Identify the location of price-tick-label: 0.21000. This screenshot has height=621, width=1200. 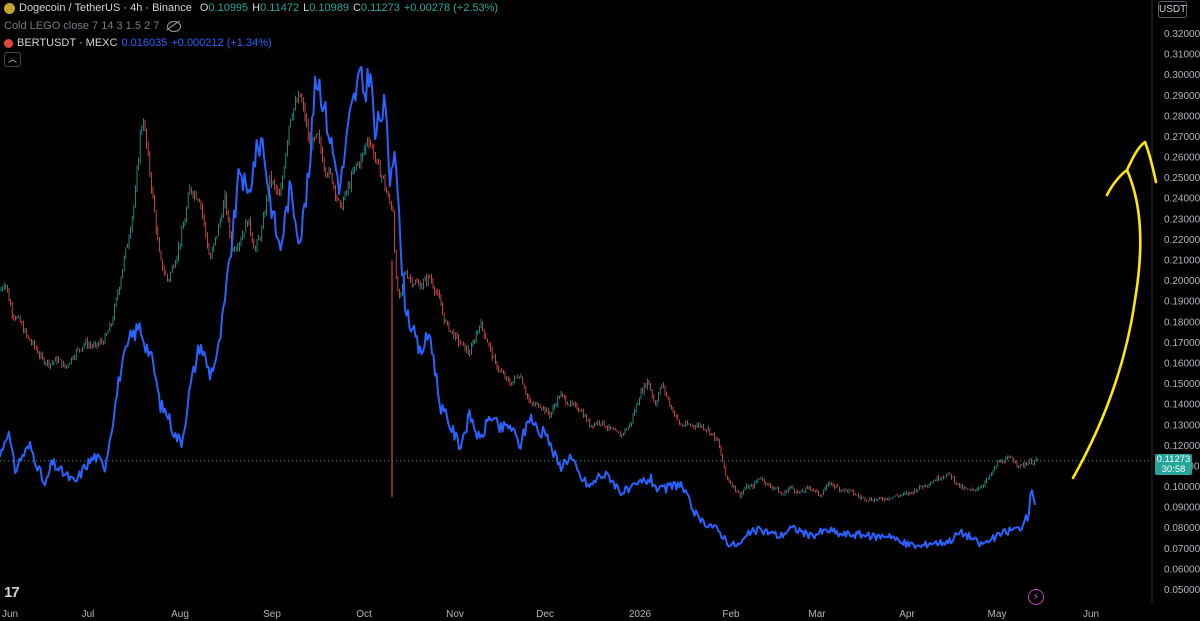
(1182, 261).